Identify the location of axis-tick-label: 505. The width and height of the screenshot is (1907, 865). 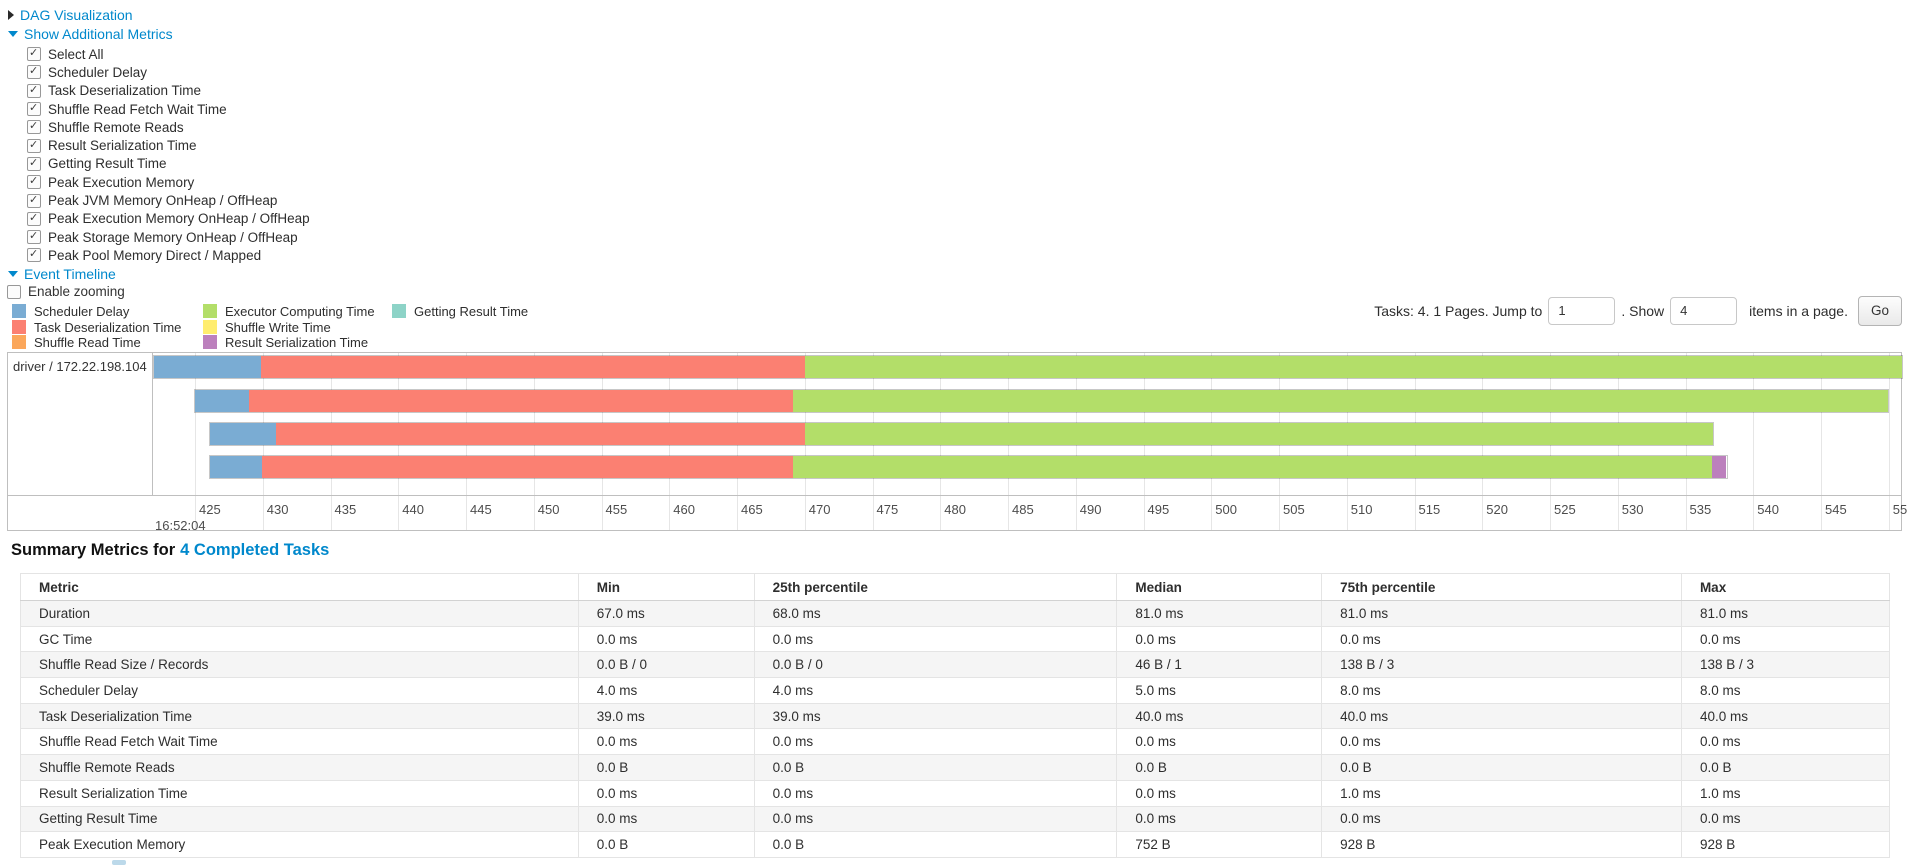
(1294, 509).